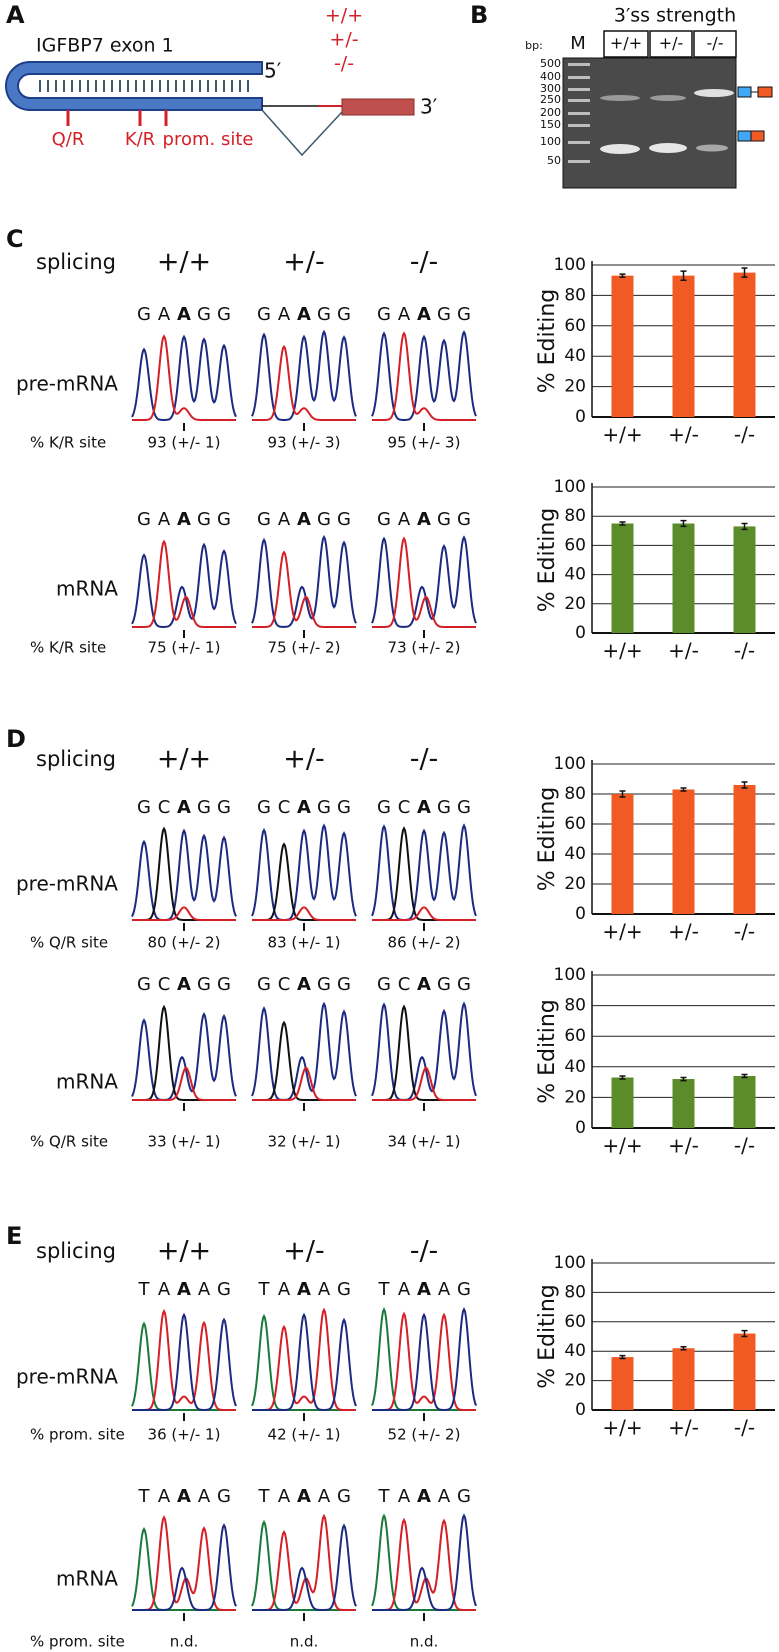 This screenshot has height=1652, width=779. Describe the element at coordinates (550, 99) in the screenshot. I see `ladder-label: 250` at that location.